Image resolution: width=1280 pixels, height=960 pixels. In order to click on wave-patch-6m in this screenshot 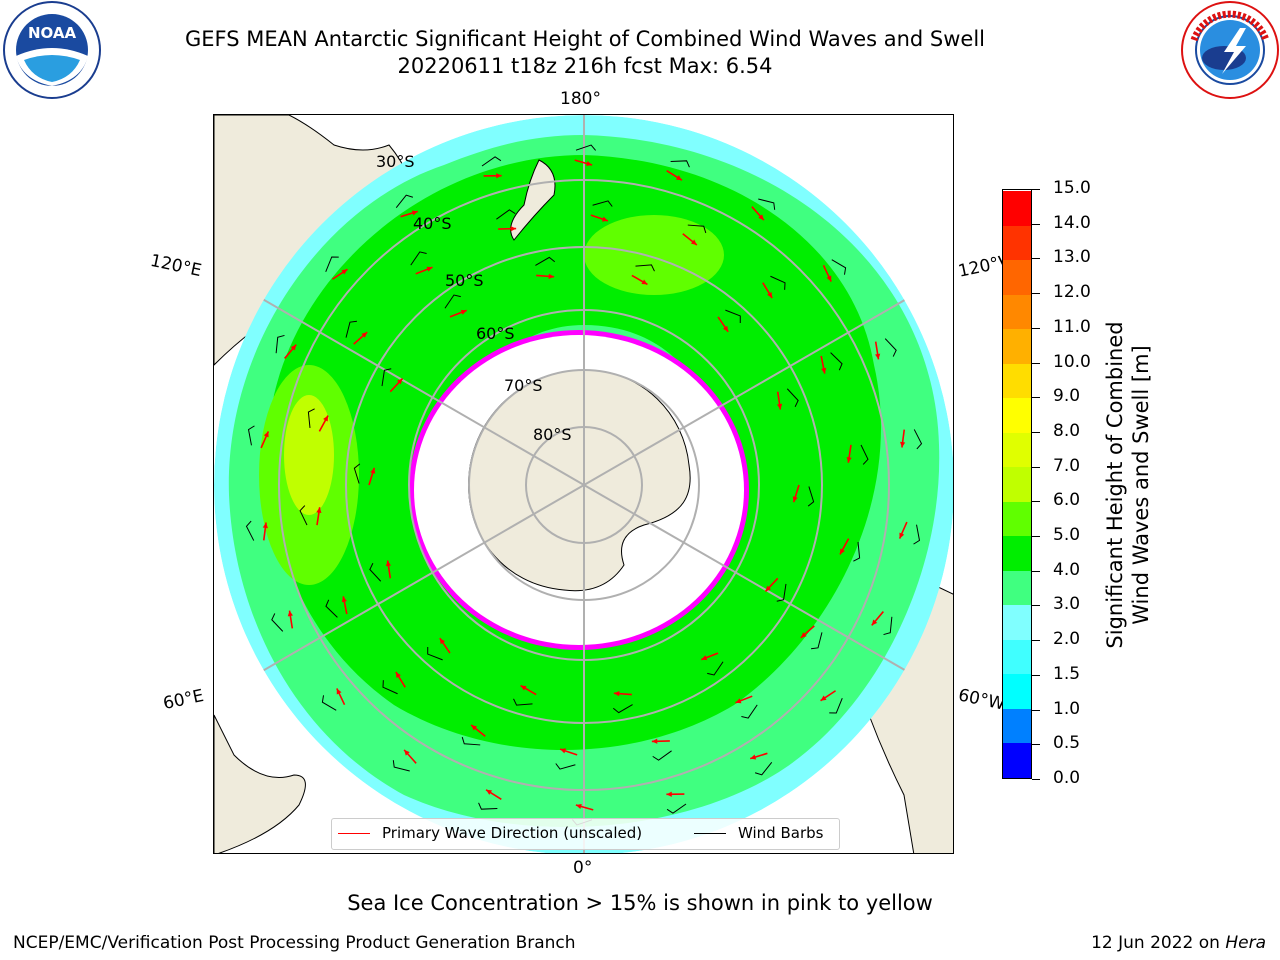, I will do `click(309, 455)`.